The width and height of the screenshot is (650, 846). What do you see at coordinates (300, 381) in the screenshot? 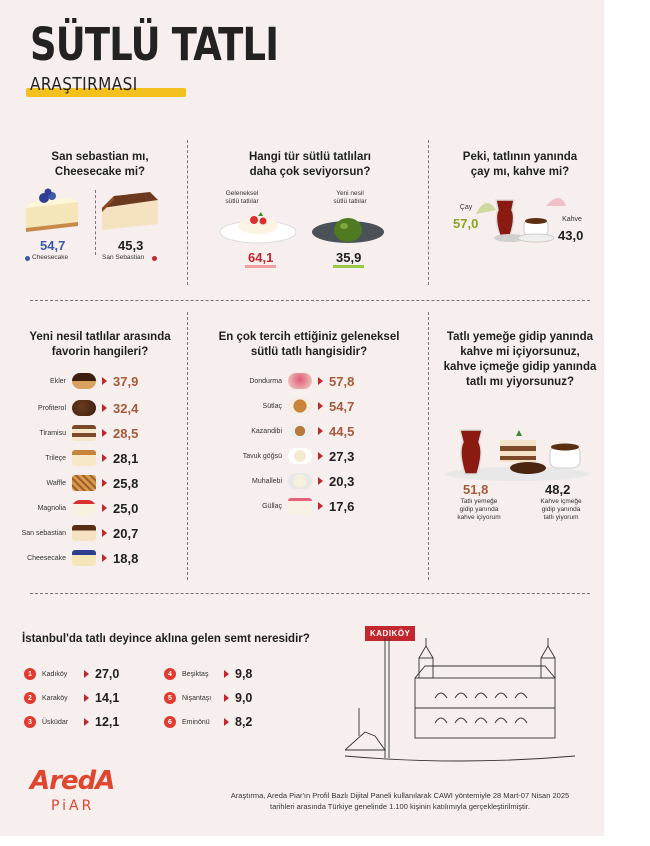
I see `dondurma-icon` at bounding box center [300, 381].